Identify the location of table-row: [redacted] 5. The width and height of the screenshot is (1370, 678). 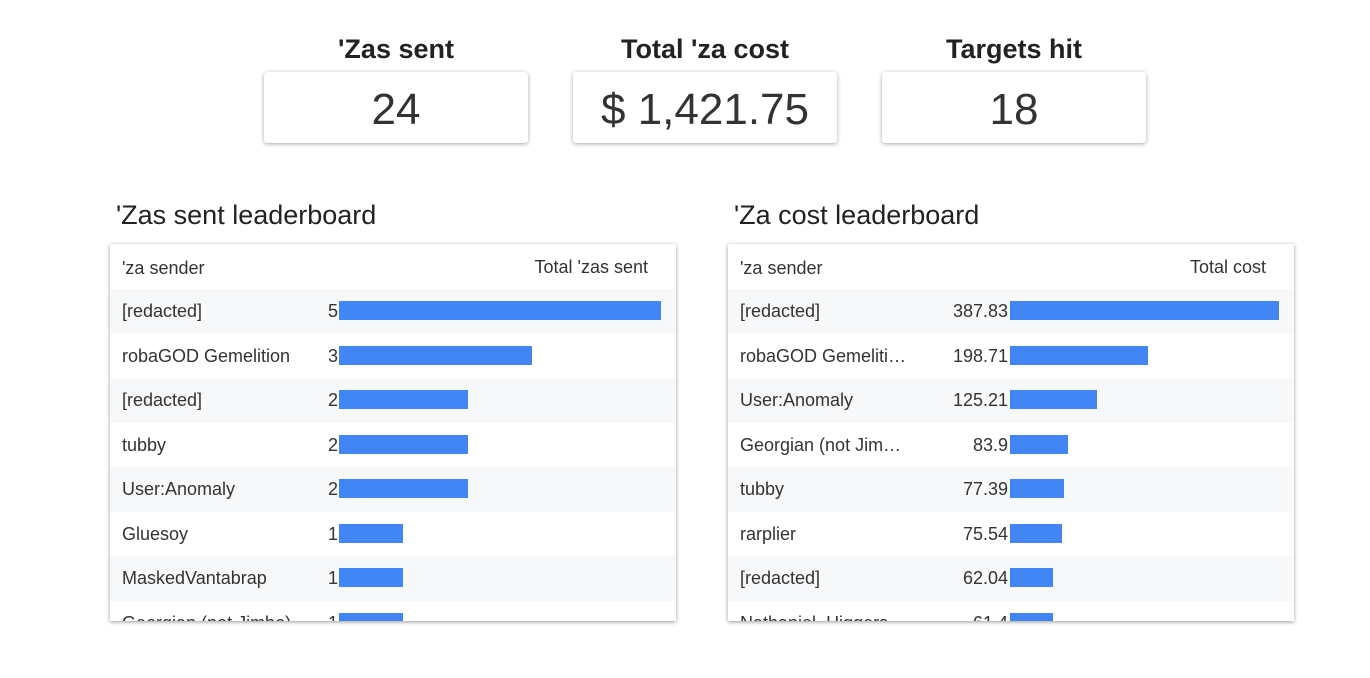
(393, 311).